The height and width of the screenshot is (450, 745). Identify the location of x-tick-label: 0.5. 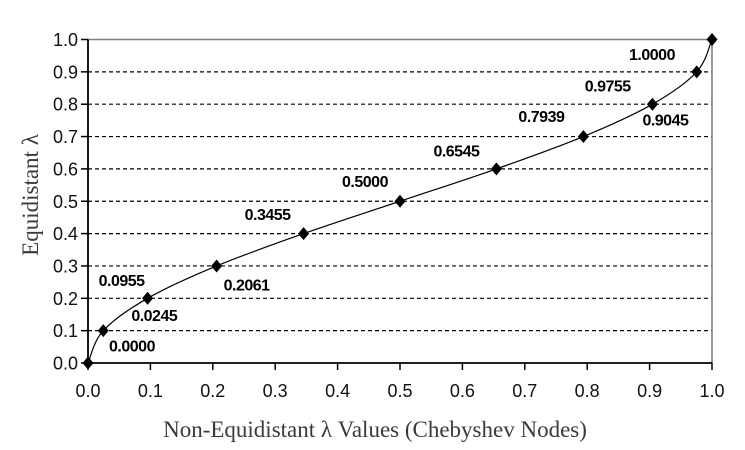
(399, 391).